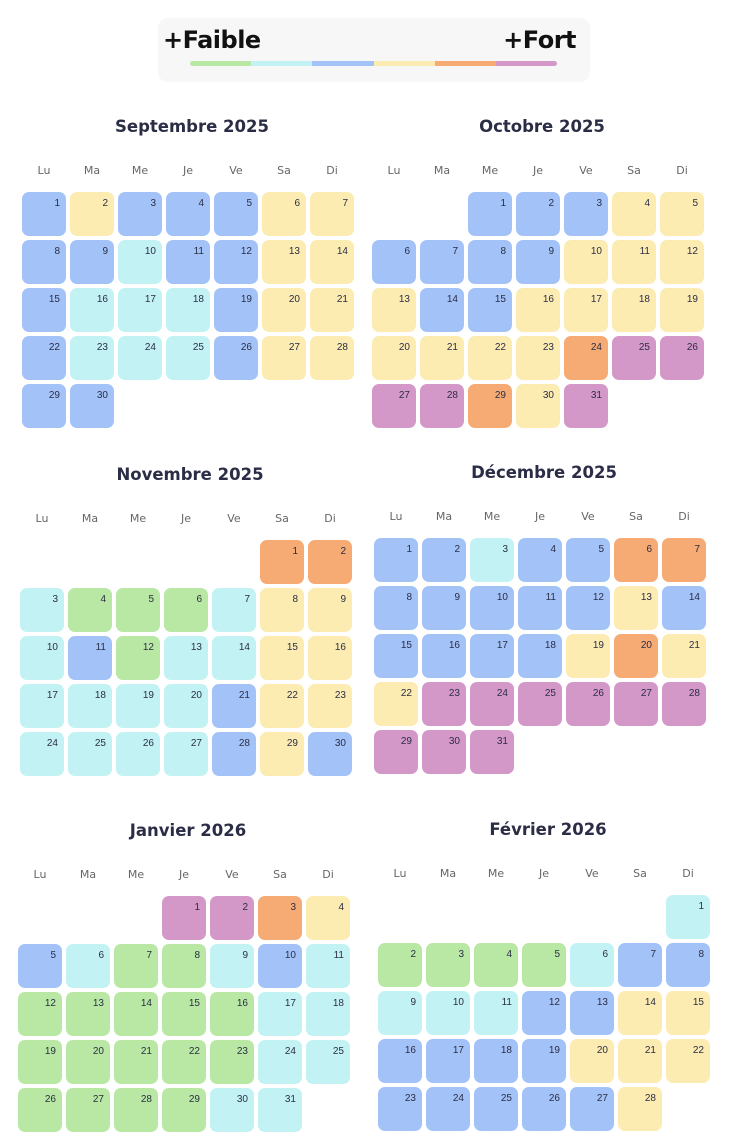 The image size is (743, 1148). I want to click on day-cell: 25, so click(328, 1062).